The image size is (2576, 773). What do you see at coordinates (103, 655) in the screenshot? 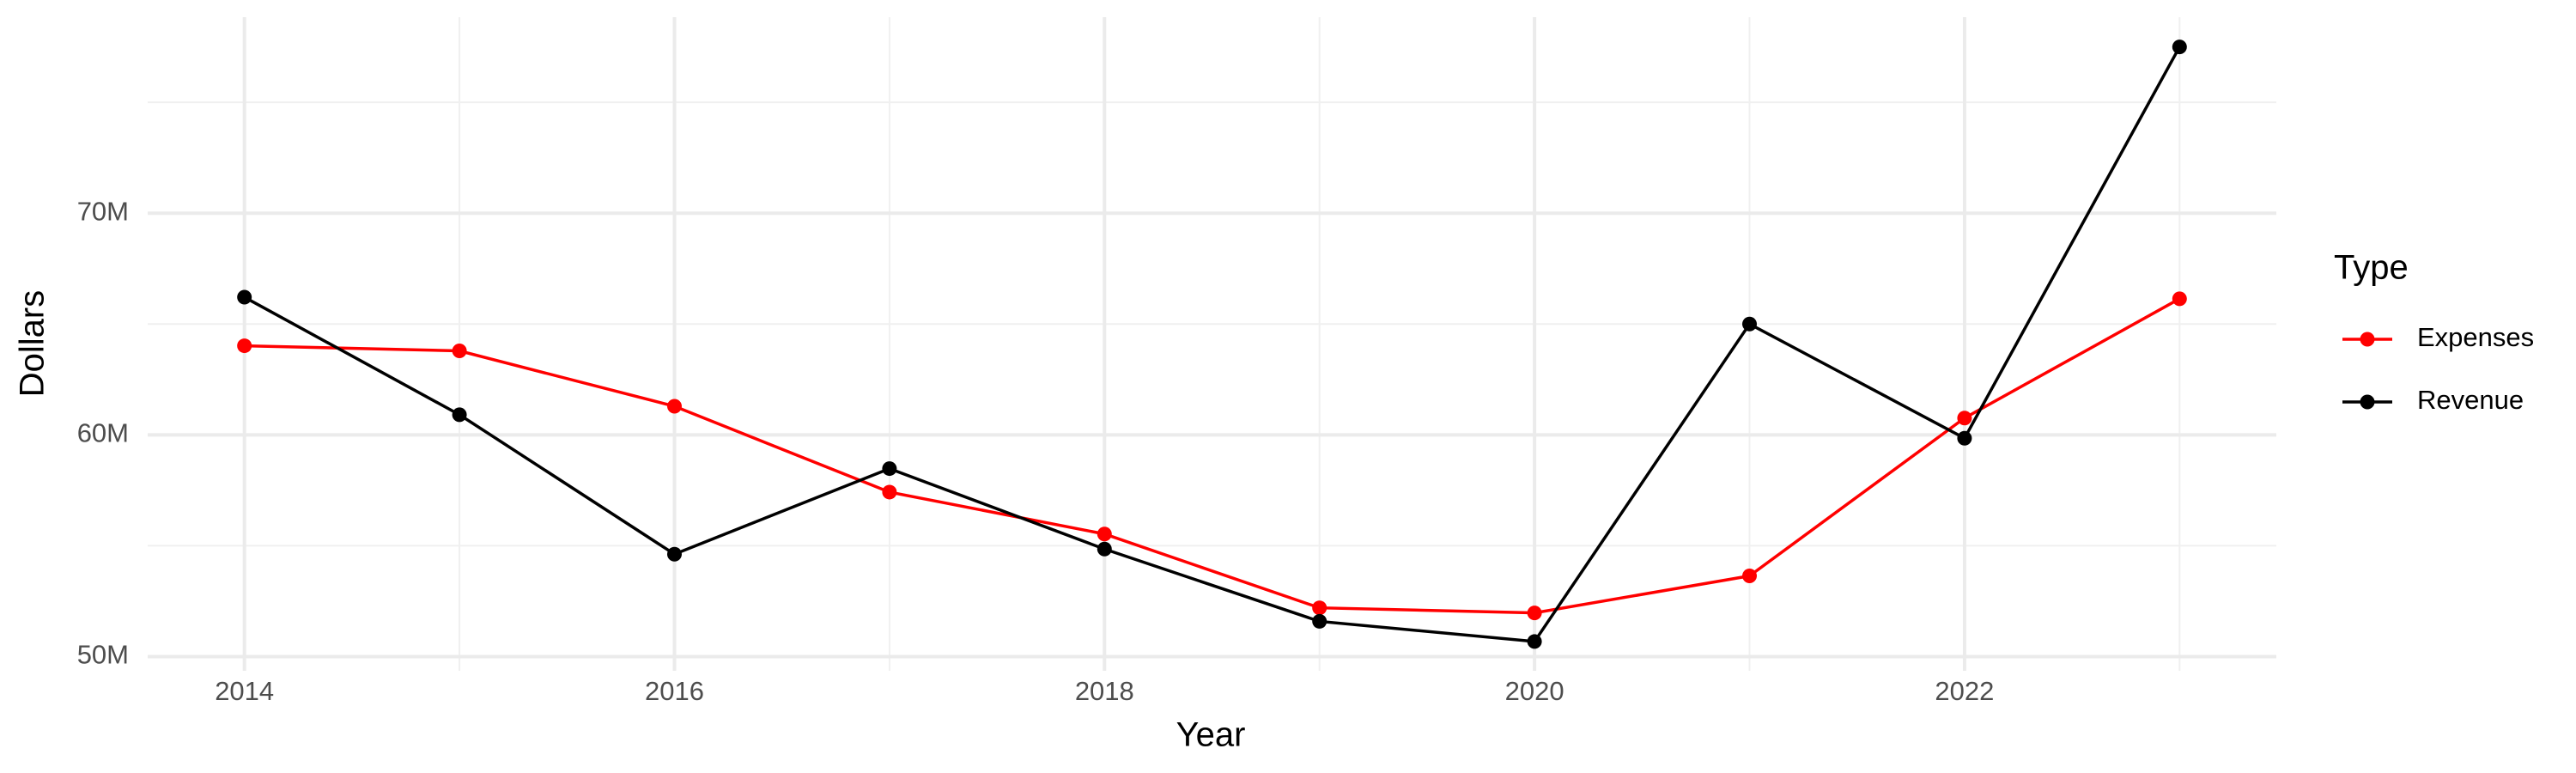
I see `y-tick-label: 50M` at bounding box center [103, 655].